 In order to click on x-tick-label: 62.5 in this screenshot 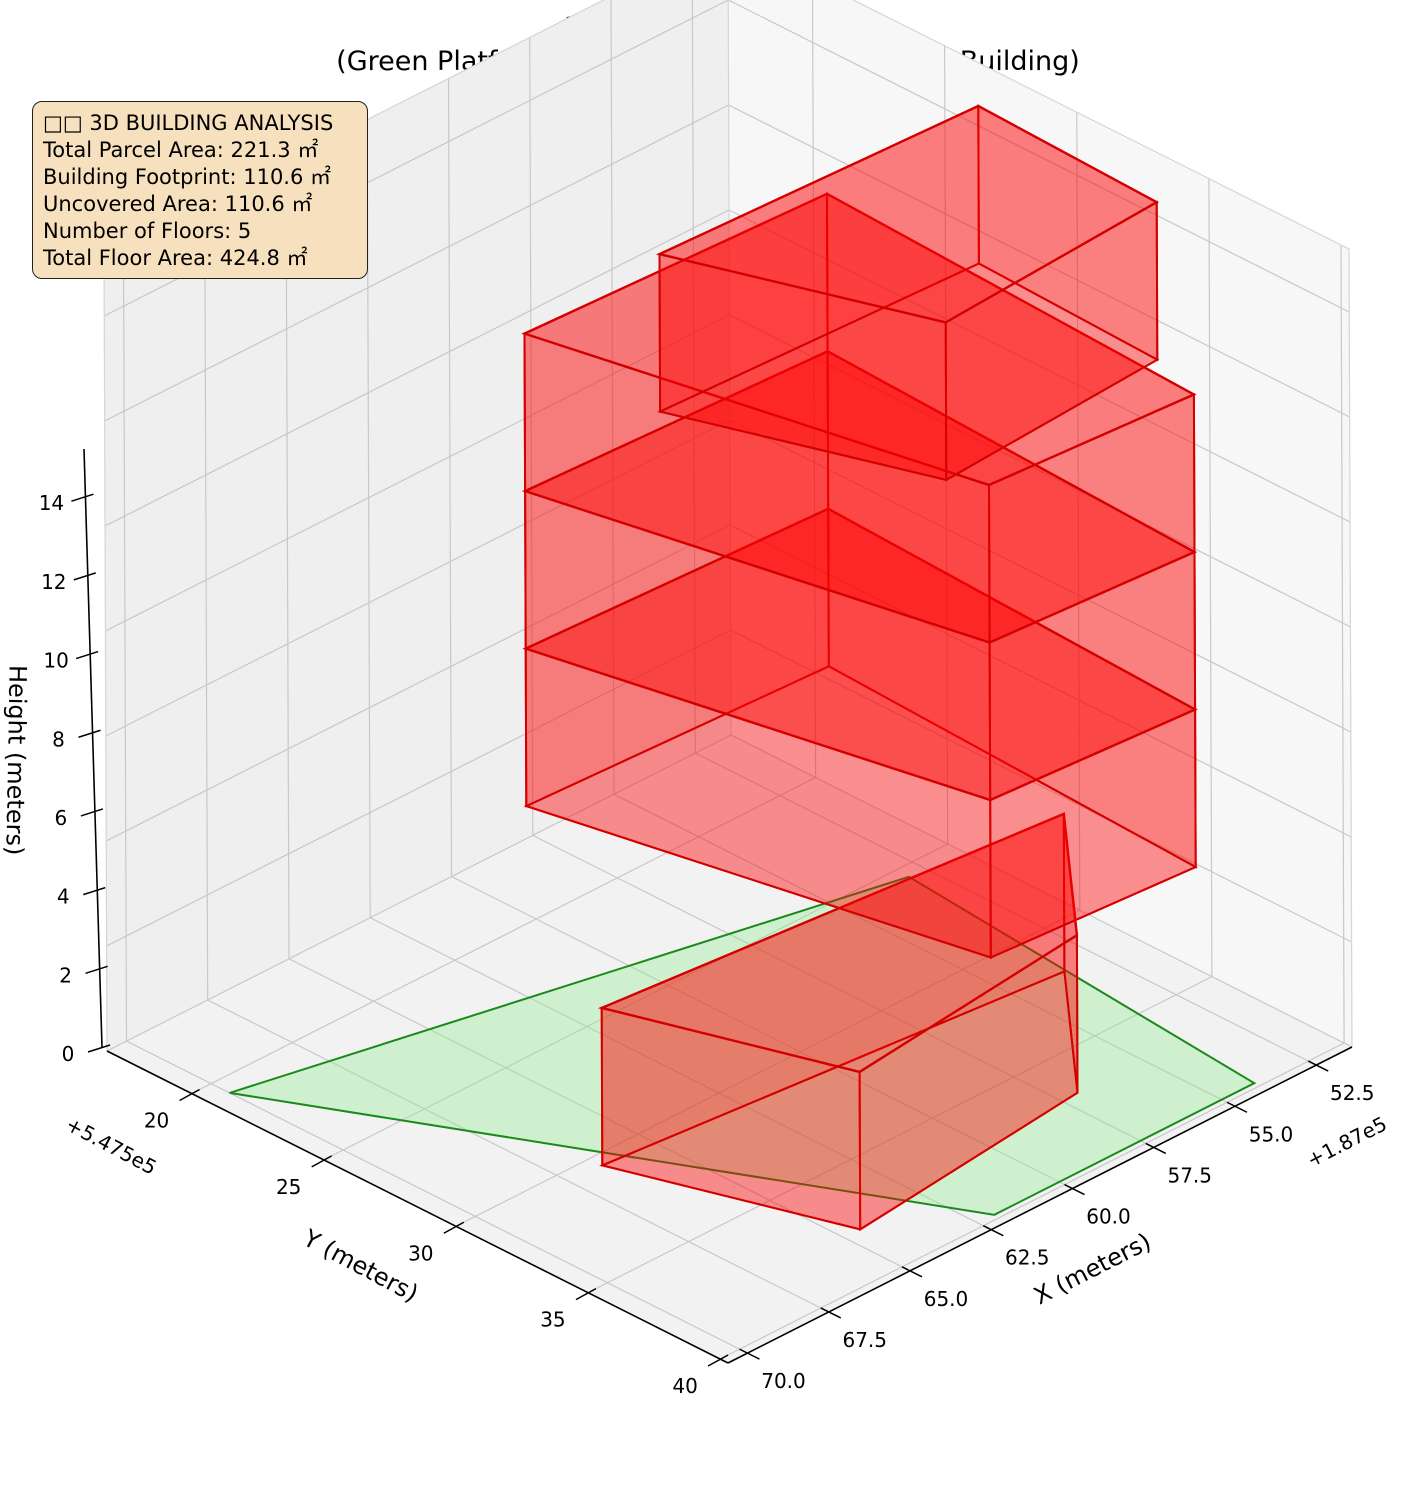, I will do `click(1027, 1258)`.